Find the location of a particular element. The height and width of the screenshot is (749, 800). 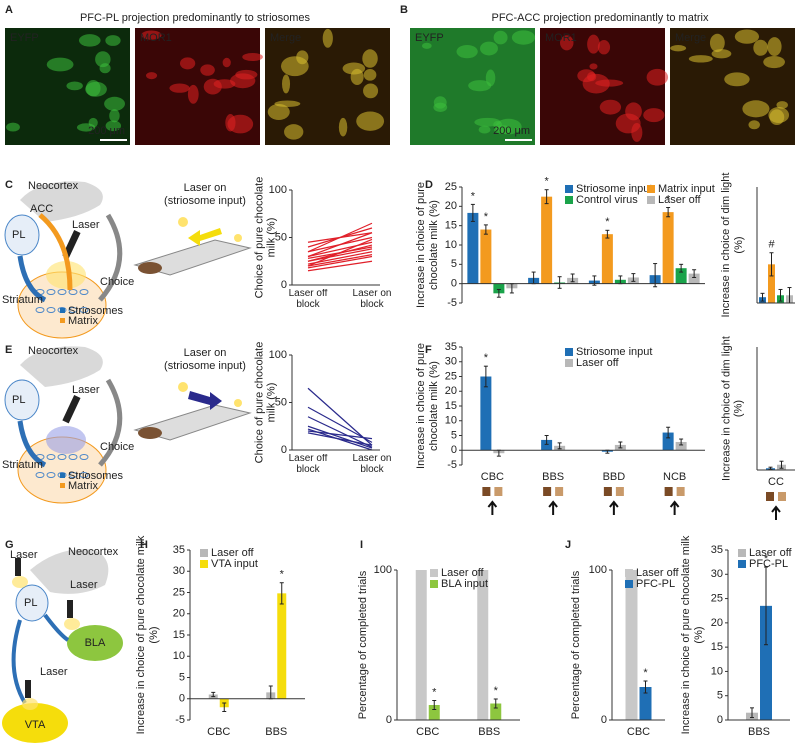

legend-label: PFC-PL is located at coordinates (768, 564).